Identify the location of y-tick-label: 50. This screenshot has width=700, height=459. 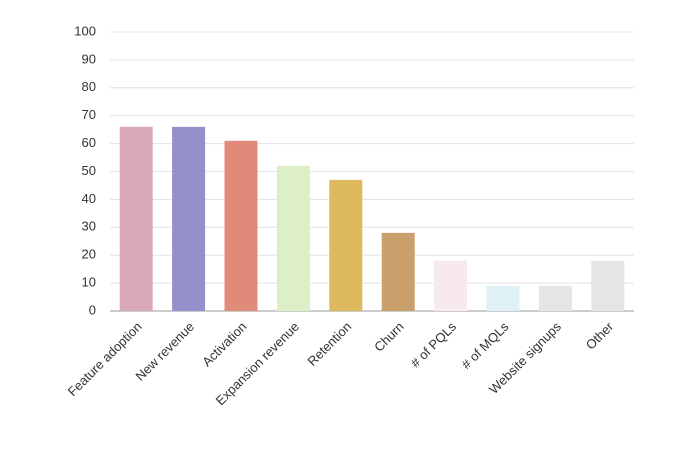
(89, 170).